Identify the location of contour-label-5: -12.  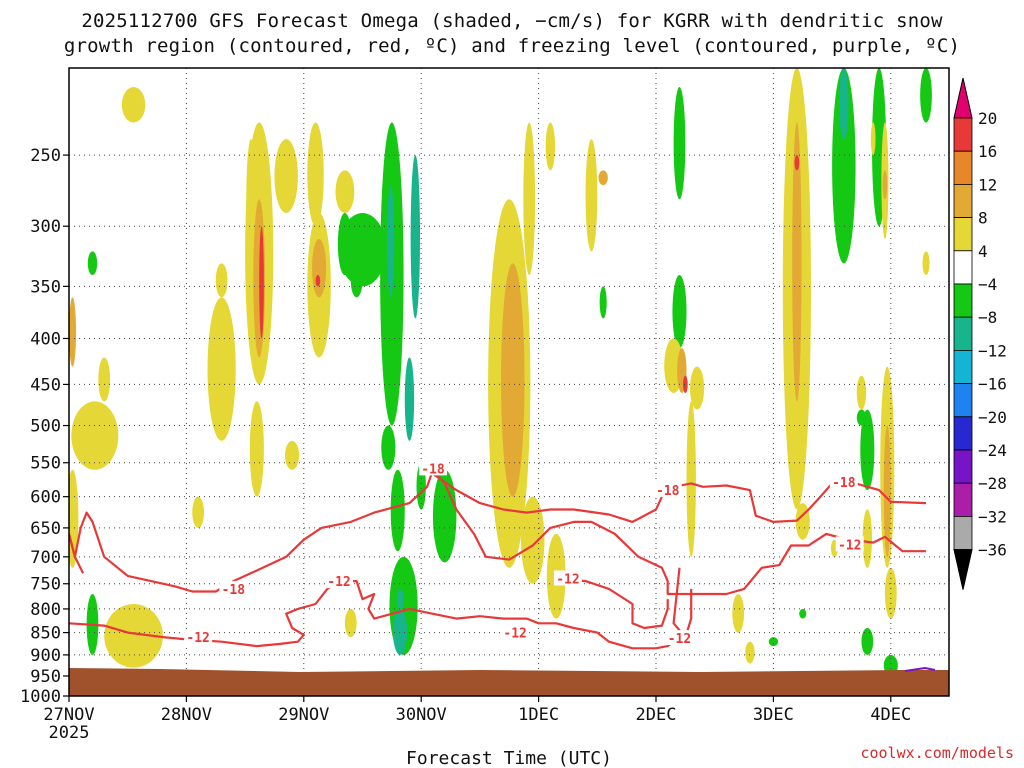
(567, 580).